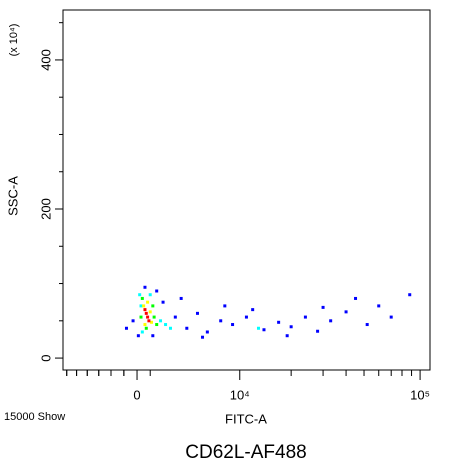  Describe the element at coordinates (45, 60) in the screenshot. I see `y-tick-label: 400` at that location.